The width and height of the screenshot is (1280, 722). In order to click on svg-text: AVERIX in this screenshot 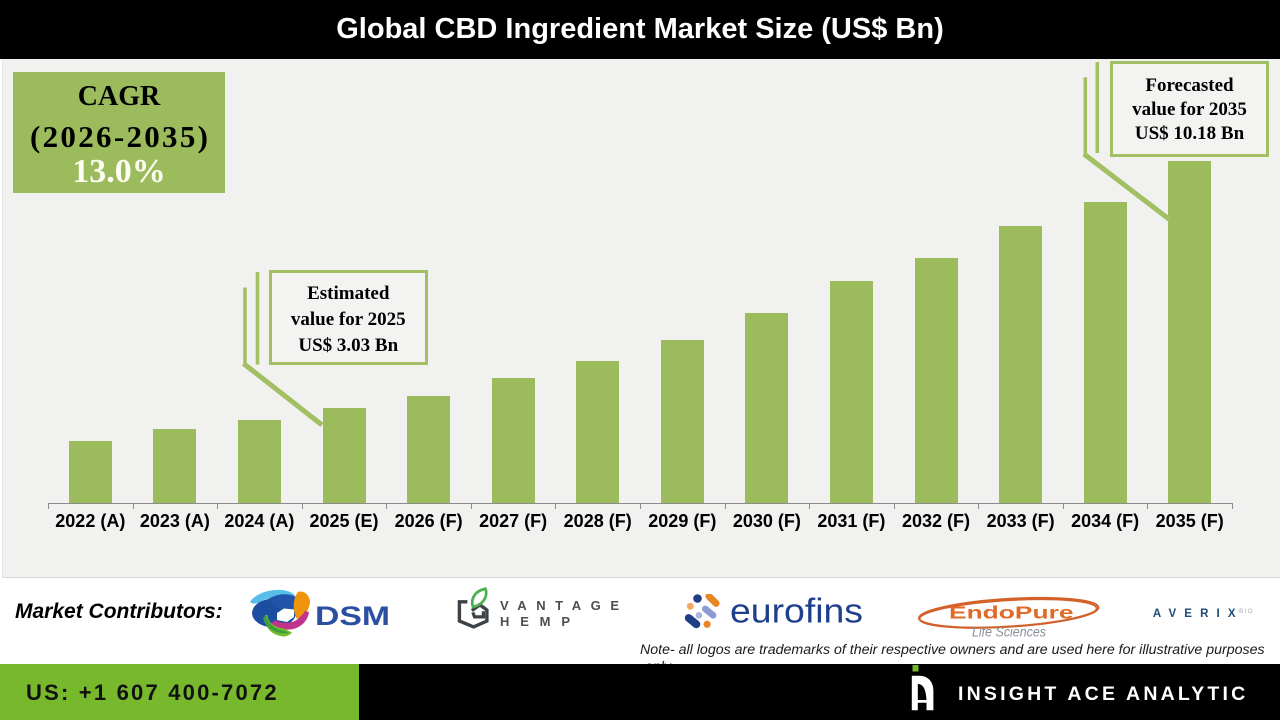, I will do `click(1194, 614)`.